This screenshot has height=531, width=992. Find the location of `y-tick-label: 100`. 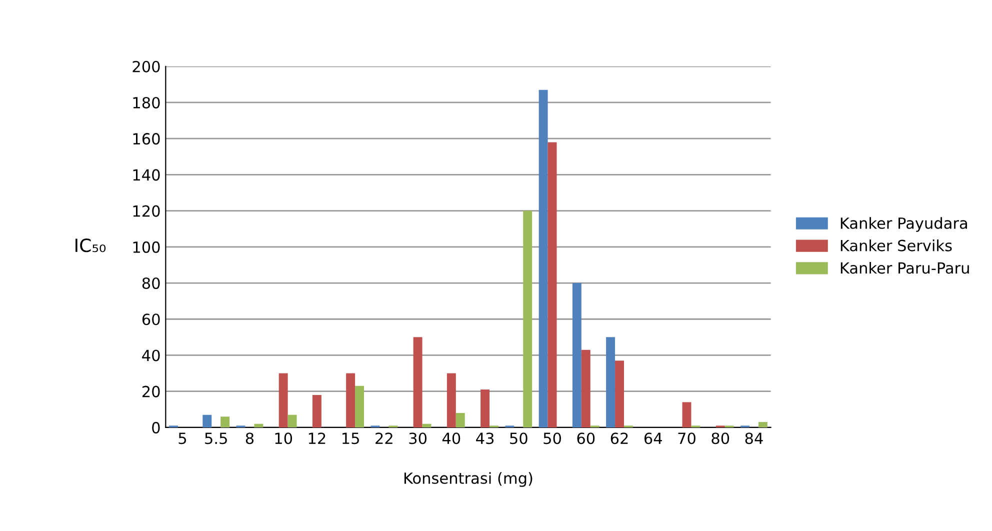

y-tick-label: 100 is located at coordinates (146, 247).